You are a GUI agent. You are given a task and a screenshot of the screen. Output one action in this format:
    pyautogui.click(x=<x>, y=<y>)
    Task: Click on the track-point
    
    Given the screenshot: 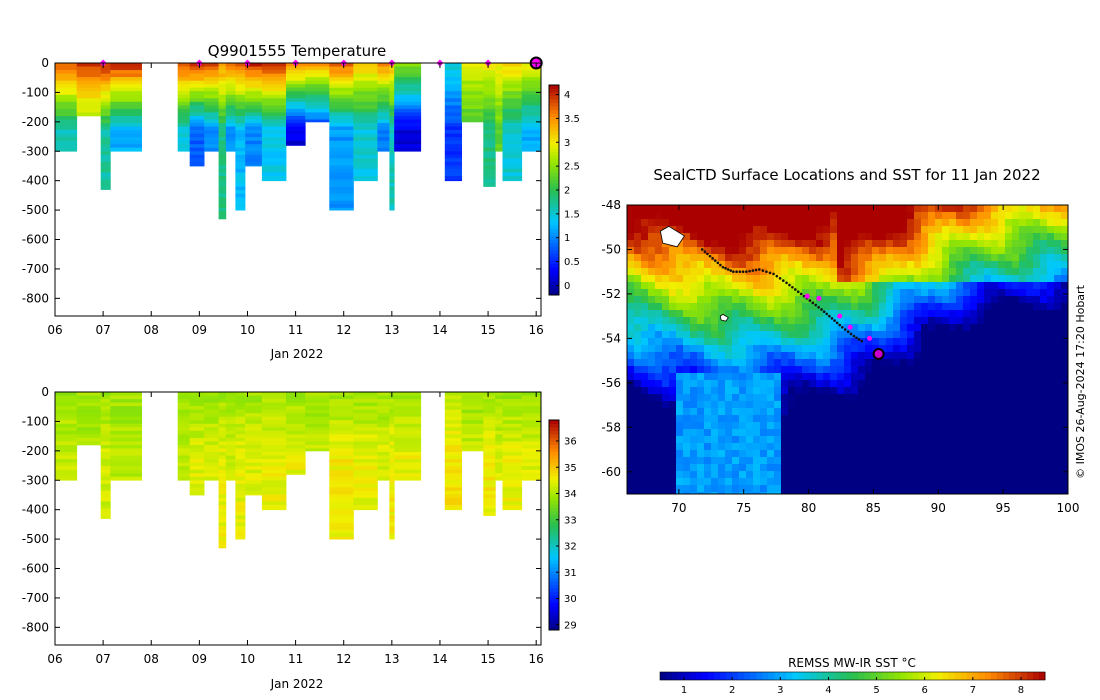 What is the action you would take?
    pyautogui.click(x=859, y=339)
    